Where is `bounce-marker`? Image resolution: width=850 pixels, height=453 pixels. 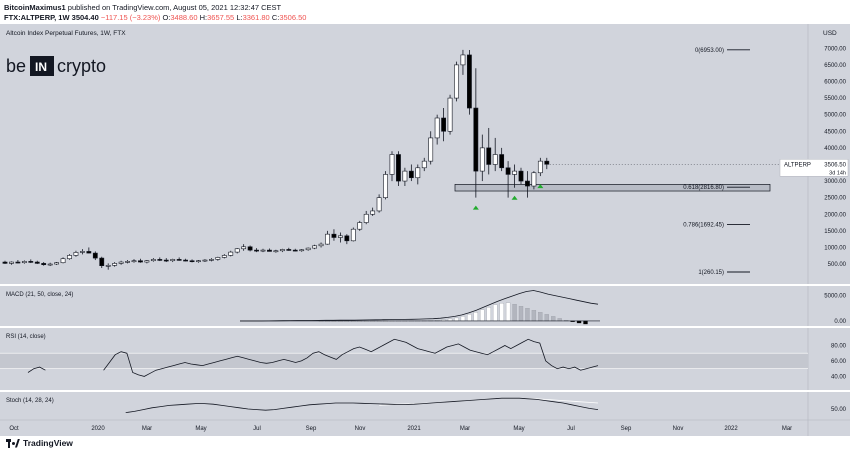 bounce-marker is located at coordinates (540, 186).